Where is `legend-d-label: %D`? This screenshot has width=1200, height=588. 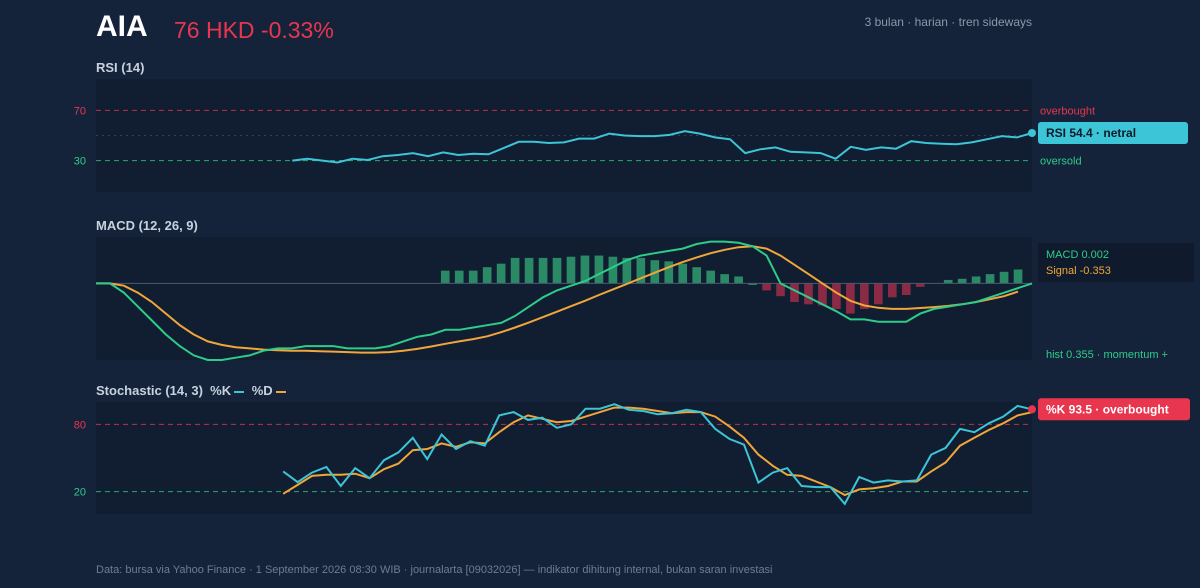 legend-d-label: %D is located at coordinates (262, 390).